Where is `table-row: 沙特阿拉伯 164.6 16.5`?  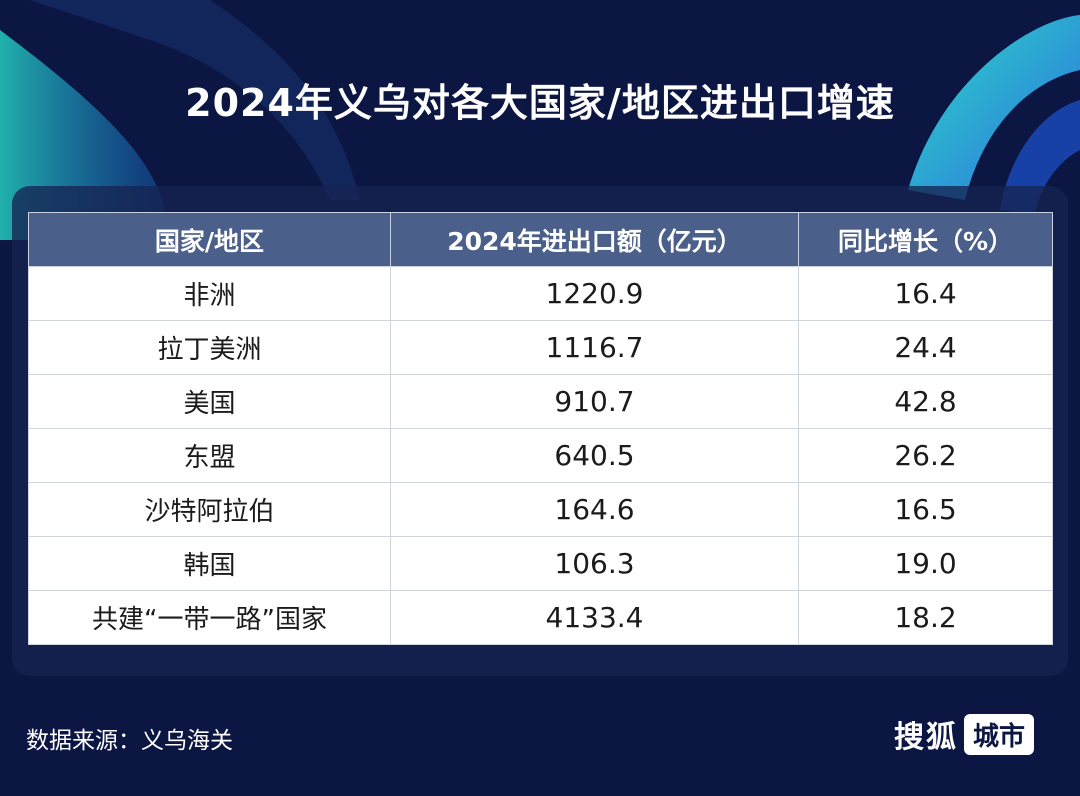 table-row: 沙特阿拉伯 164.6 16.5 is located at coordinates (540, 509).